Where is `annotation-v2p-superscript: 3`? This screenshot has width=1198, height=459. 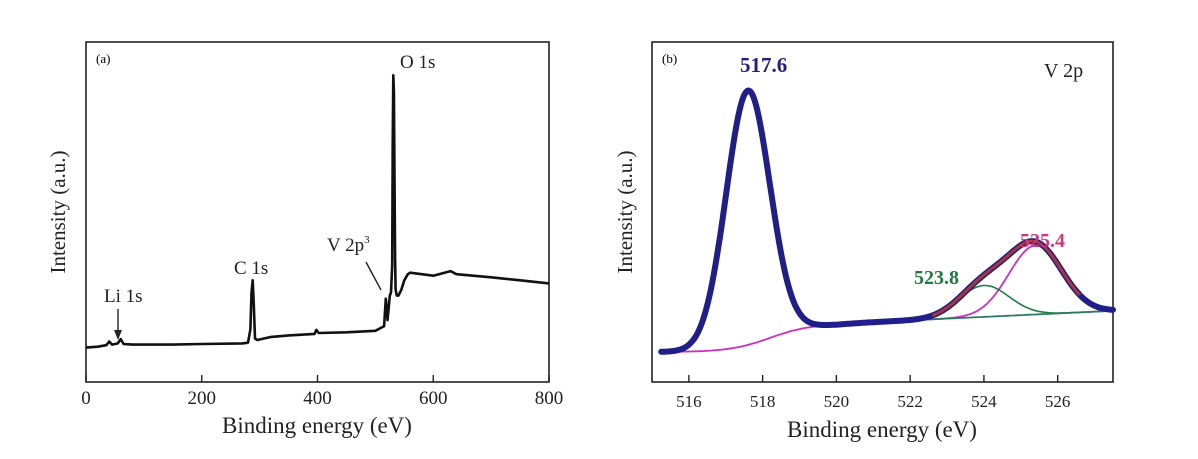
annotation-v2p-superscript: 3 is located at coordinates (367, 240).